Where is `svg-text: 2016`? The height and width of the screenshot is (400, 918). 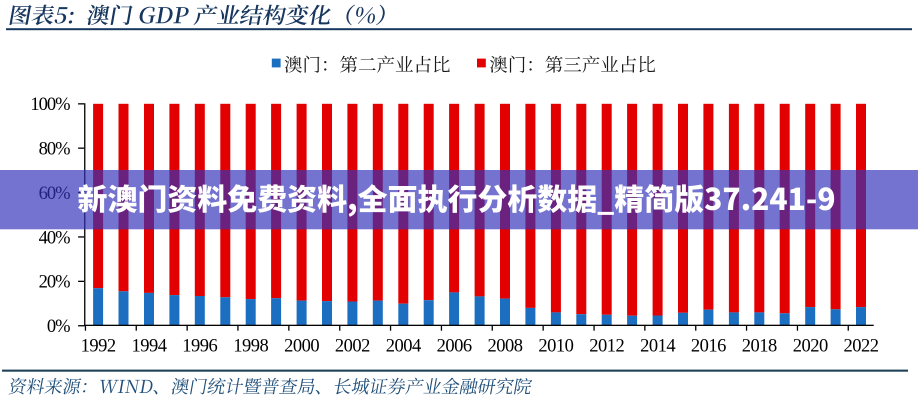
svg-text: 2016 is located at coordinates (708, 346).